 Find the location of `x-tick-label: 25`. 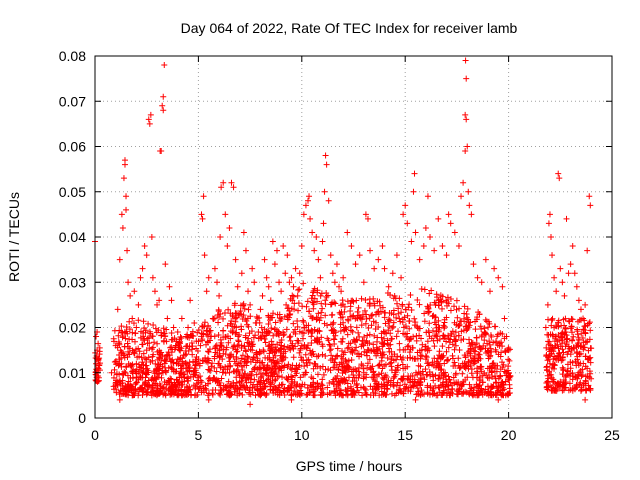

x-tick-label: 25 is located at coordinates (612, 435).